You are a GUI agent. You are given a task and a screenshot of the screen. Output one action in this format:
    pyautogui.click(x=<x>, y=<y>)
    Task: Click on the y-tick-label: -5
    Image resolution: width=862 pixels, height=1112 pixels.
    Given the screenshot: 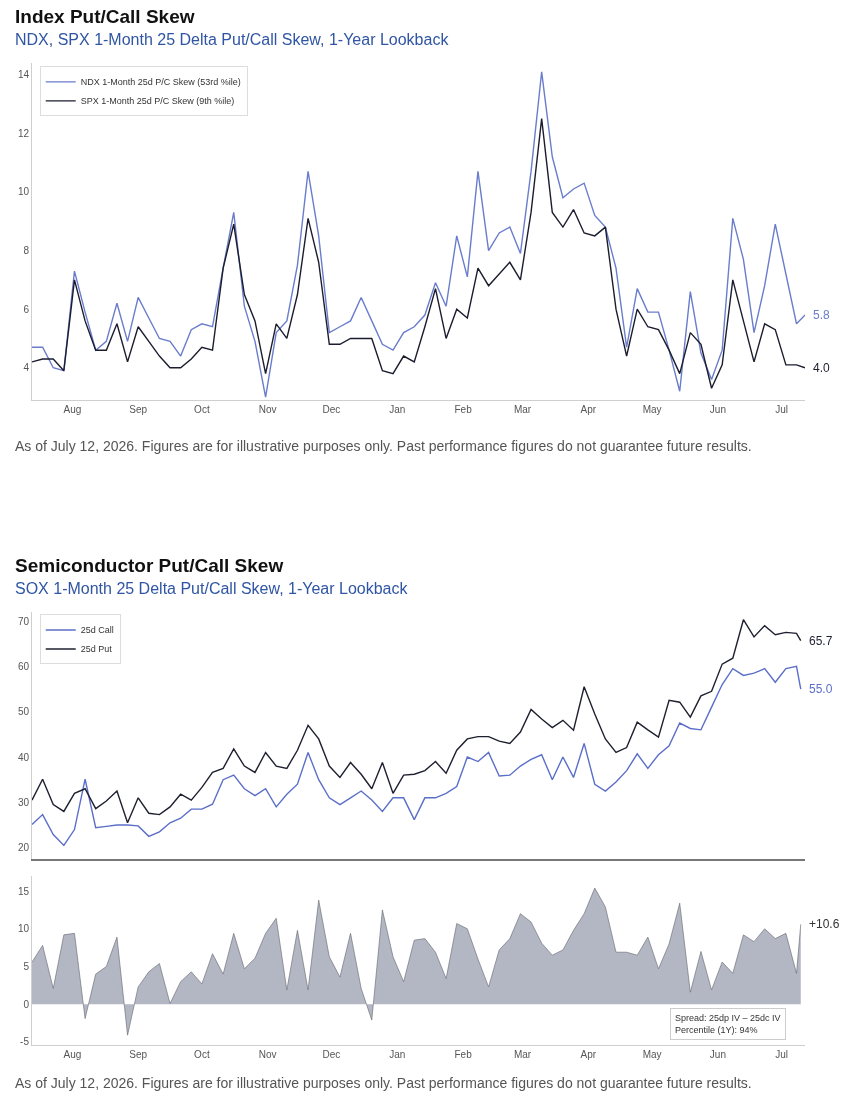 What is the action you would take?
    pyautogui.click(x=25, y=1042)
    